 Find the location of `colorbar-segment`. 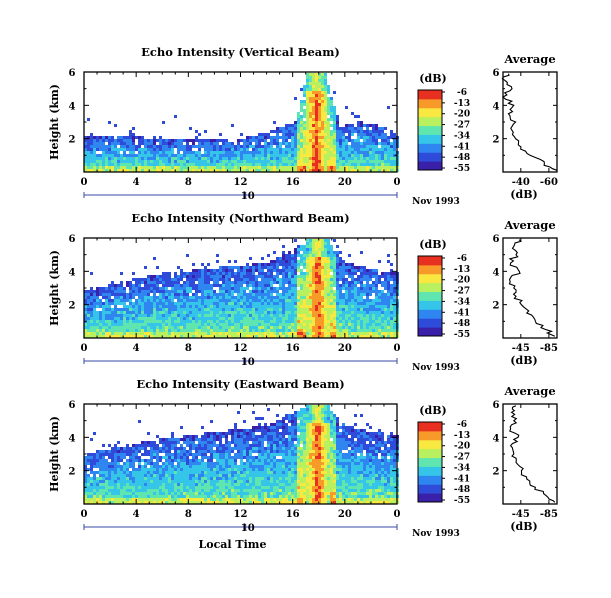

colorbar-segment is located at coordinates (430, 278).